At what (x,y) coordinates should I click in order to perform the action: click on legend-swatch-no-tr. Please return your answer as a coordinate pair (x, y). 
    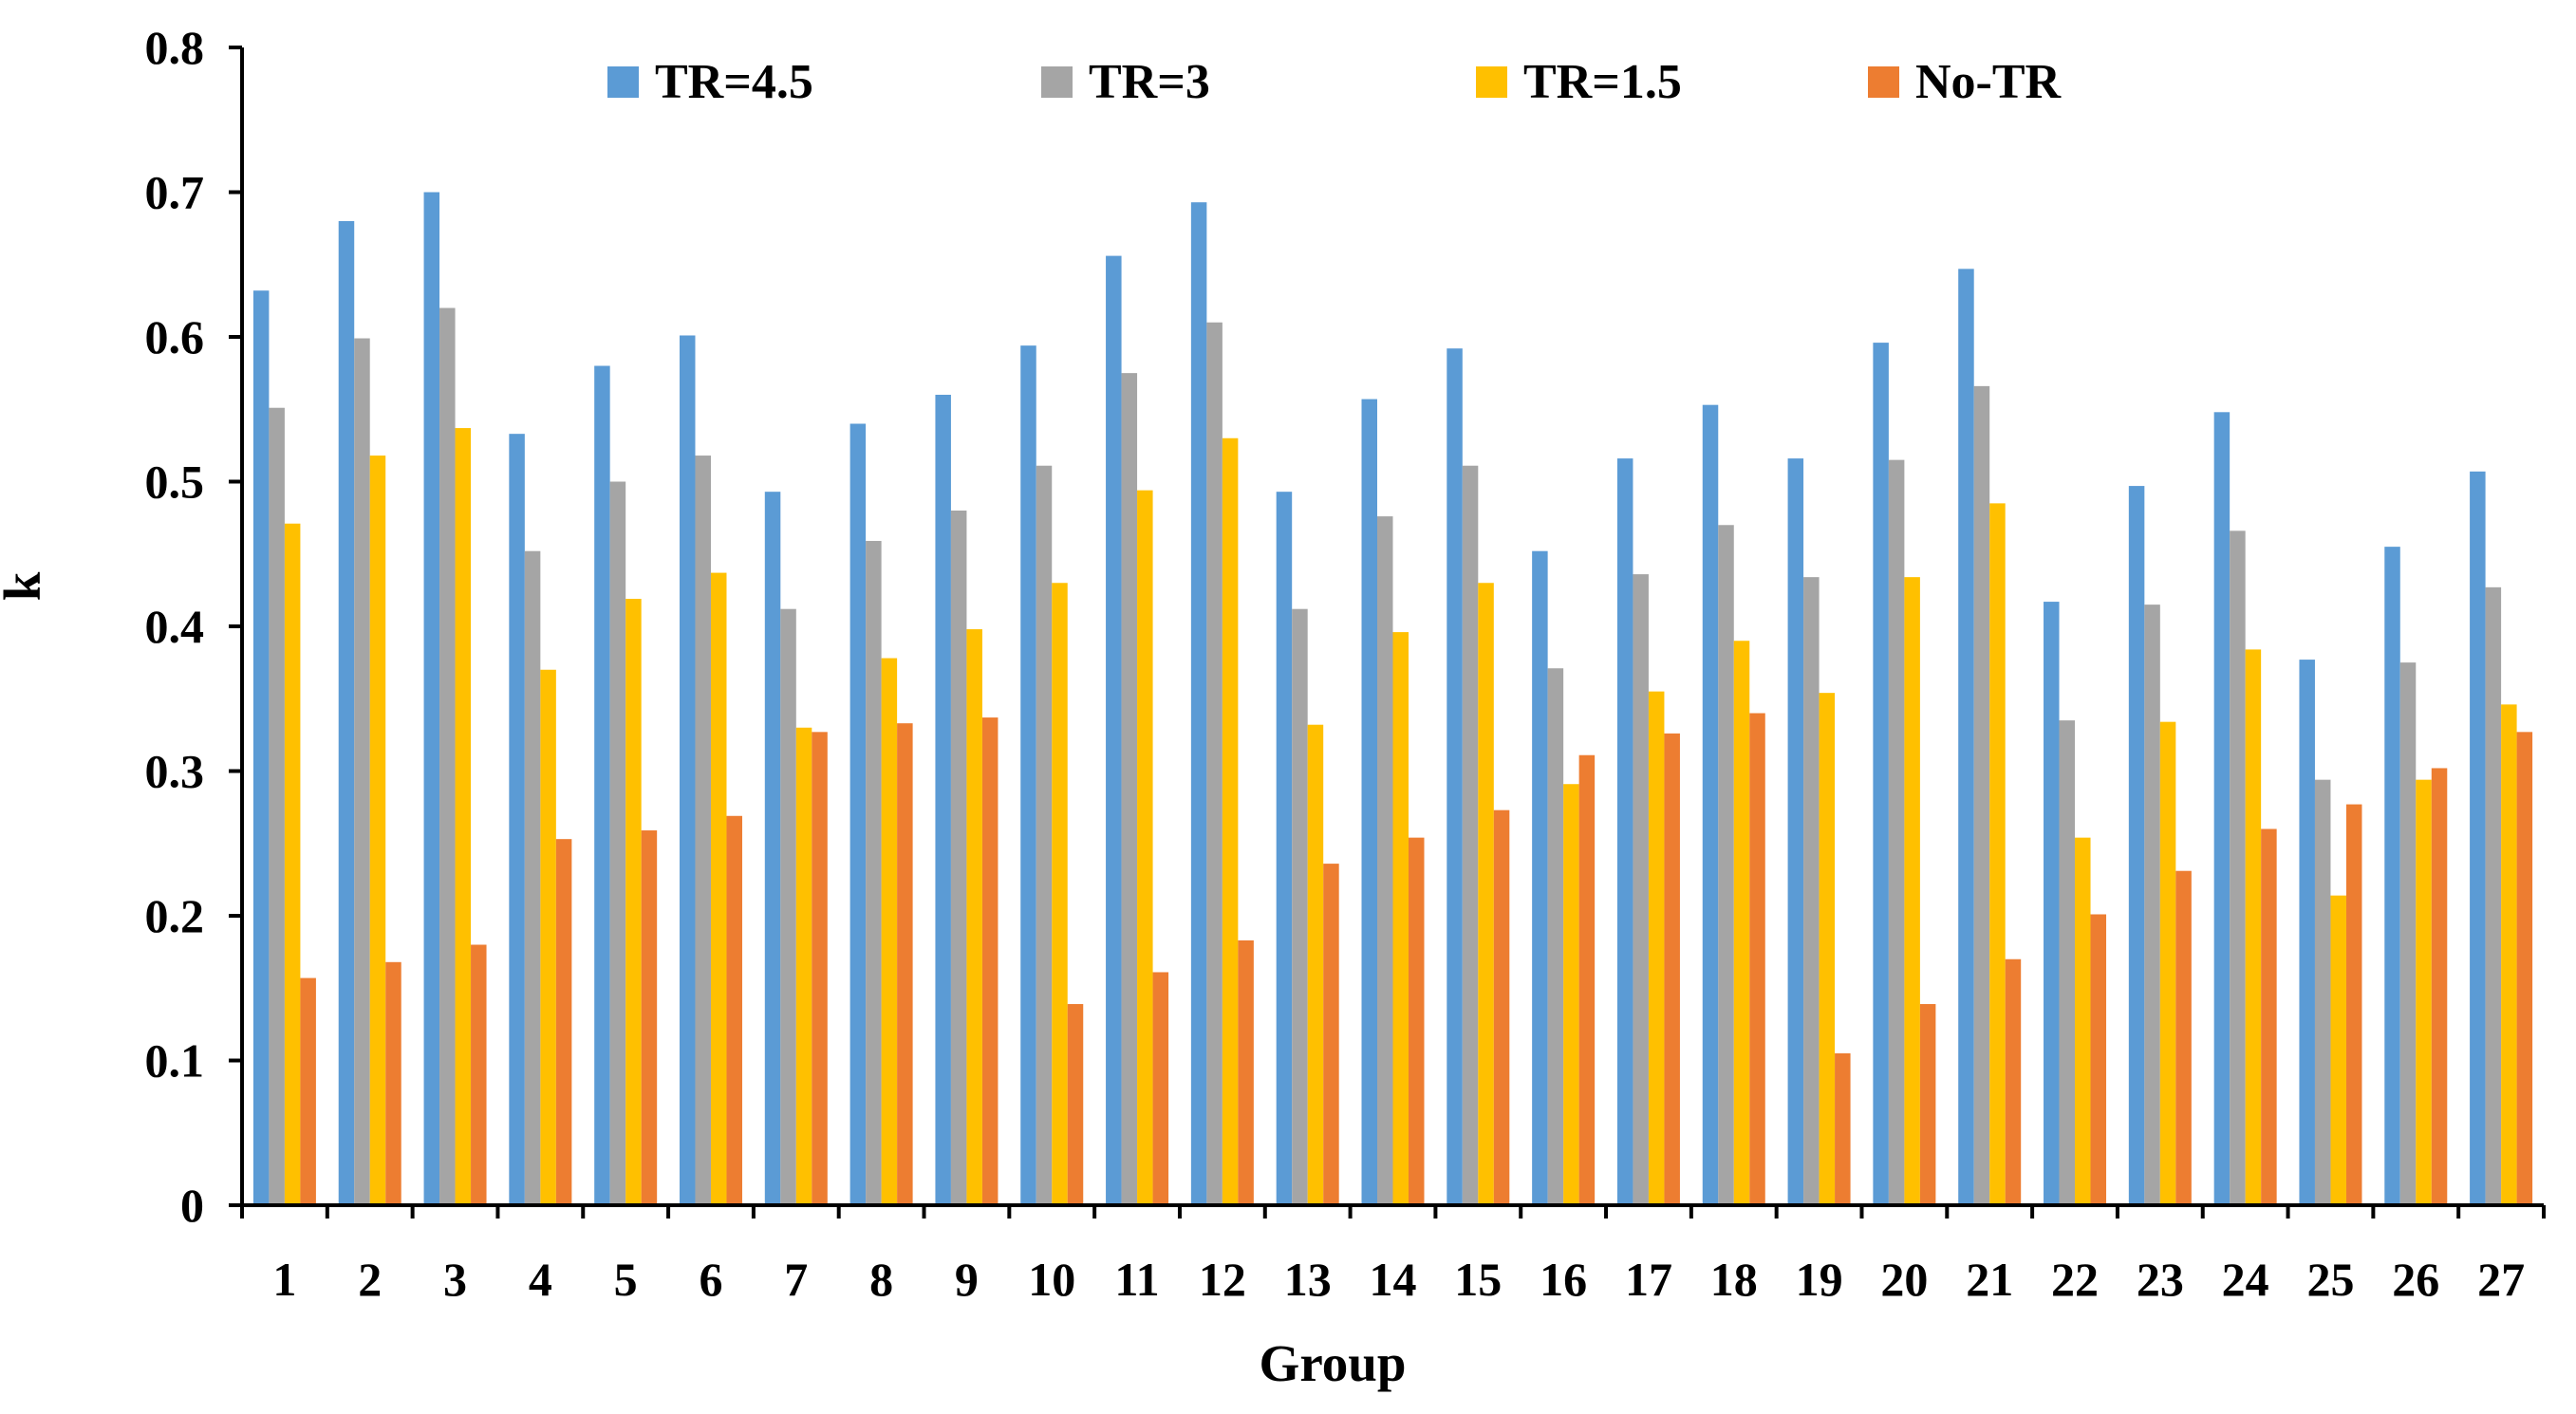
    Looking at the image, I should click on (1883, 82).